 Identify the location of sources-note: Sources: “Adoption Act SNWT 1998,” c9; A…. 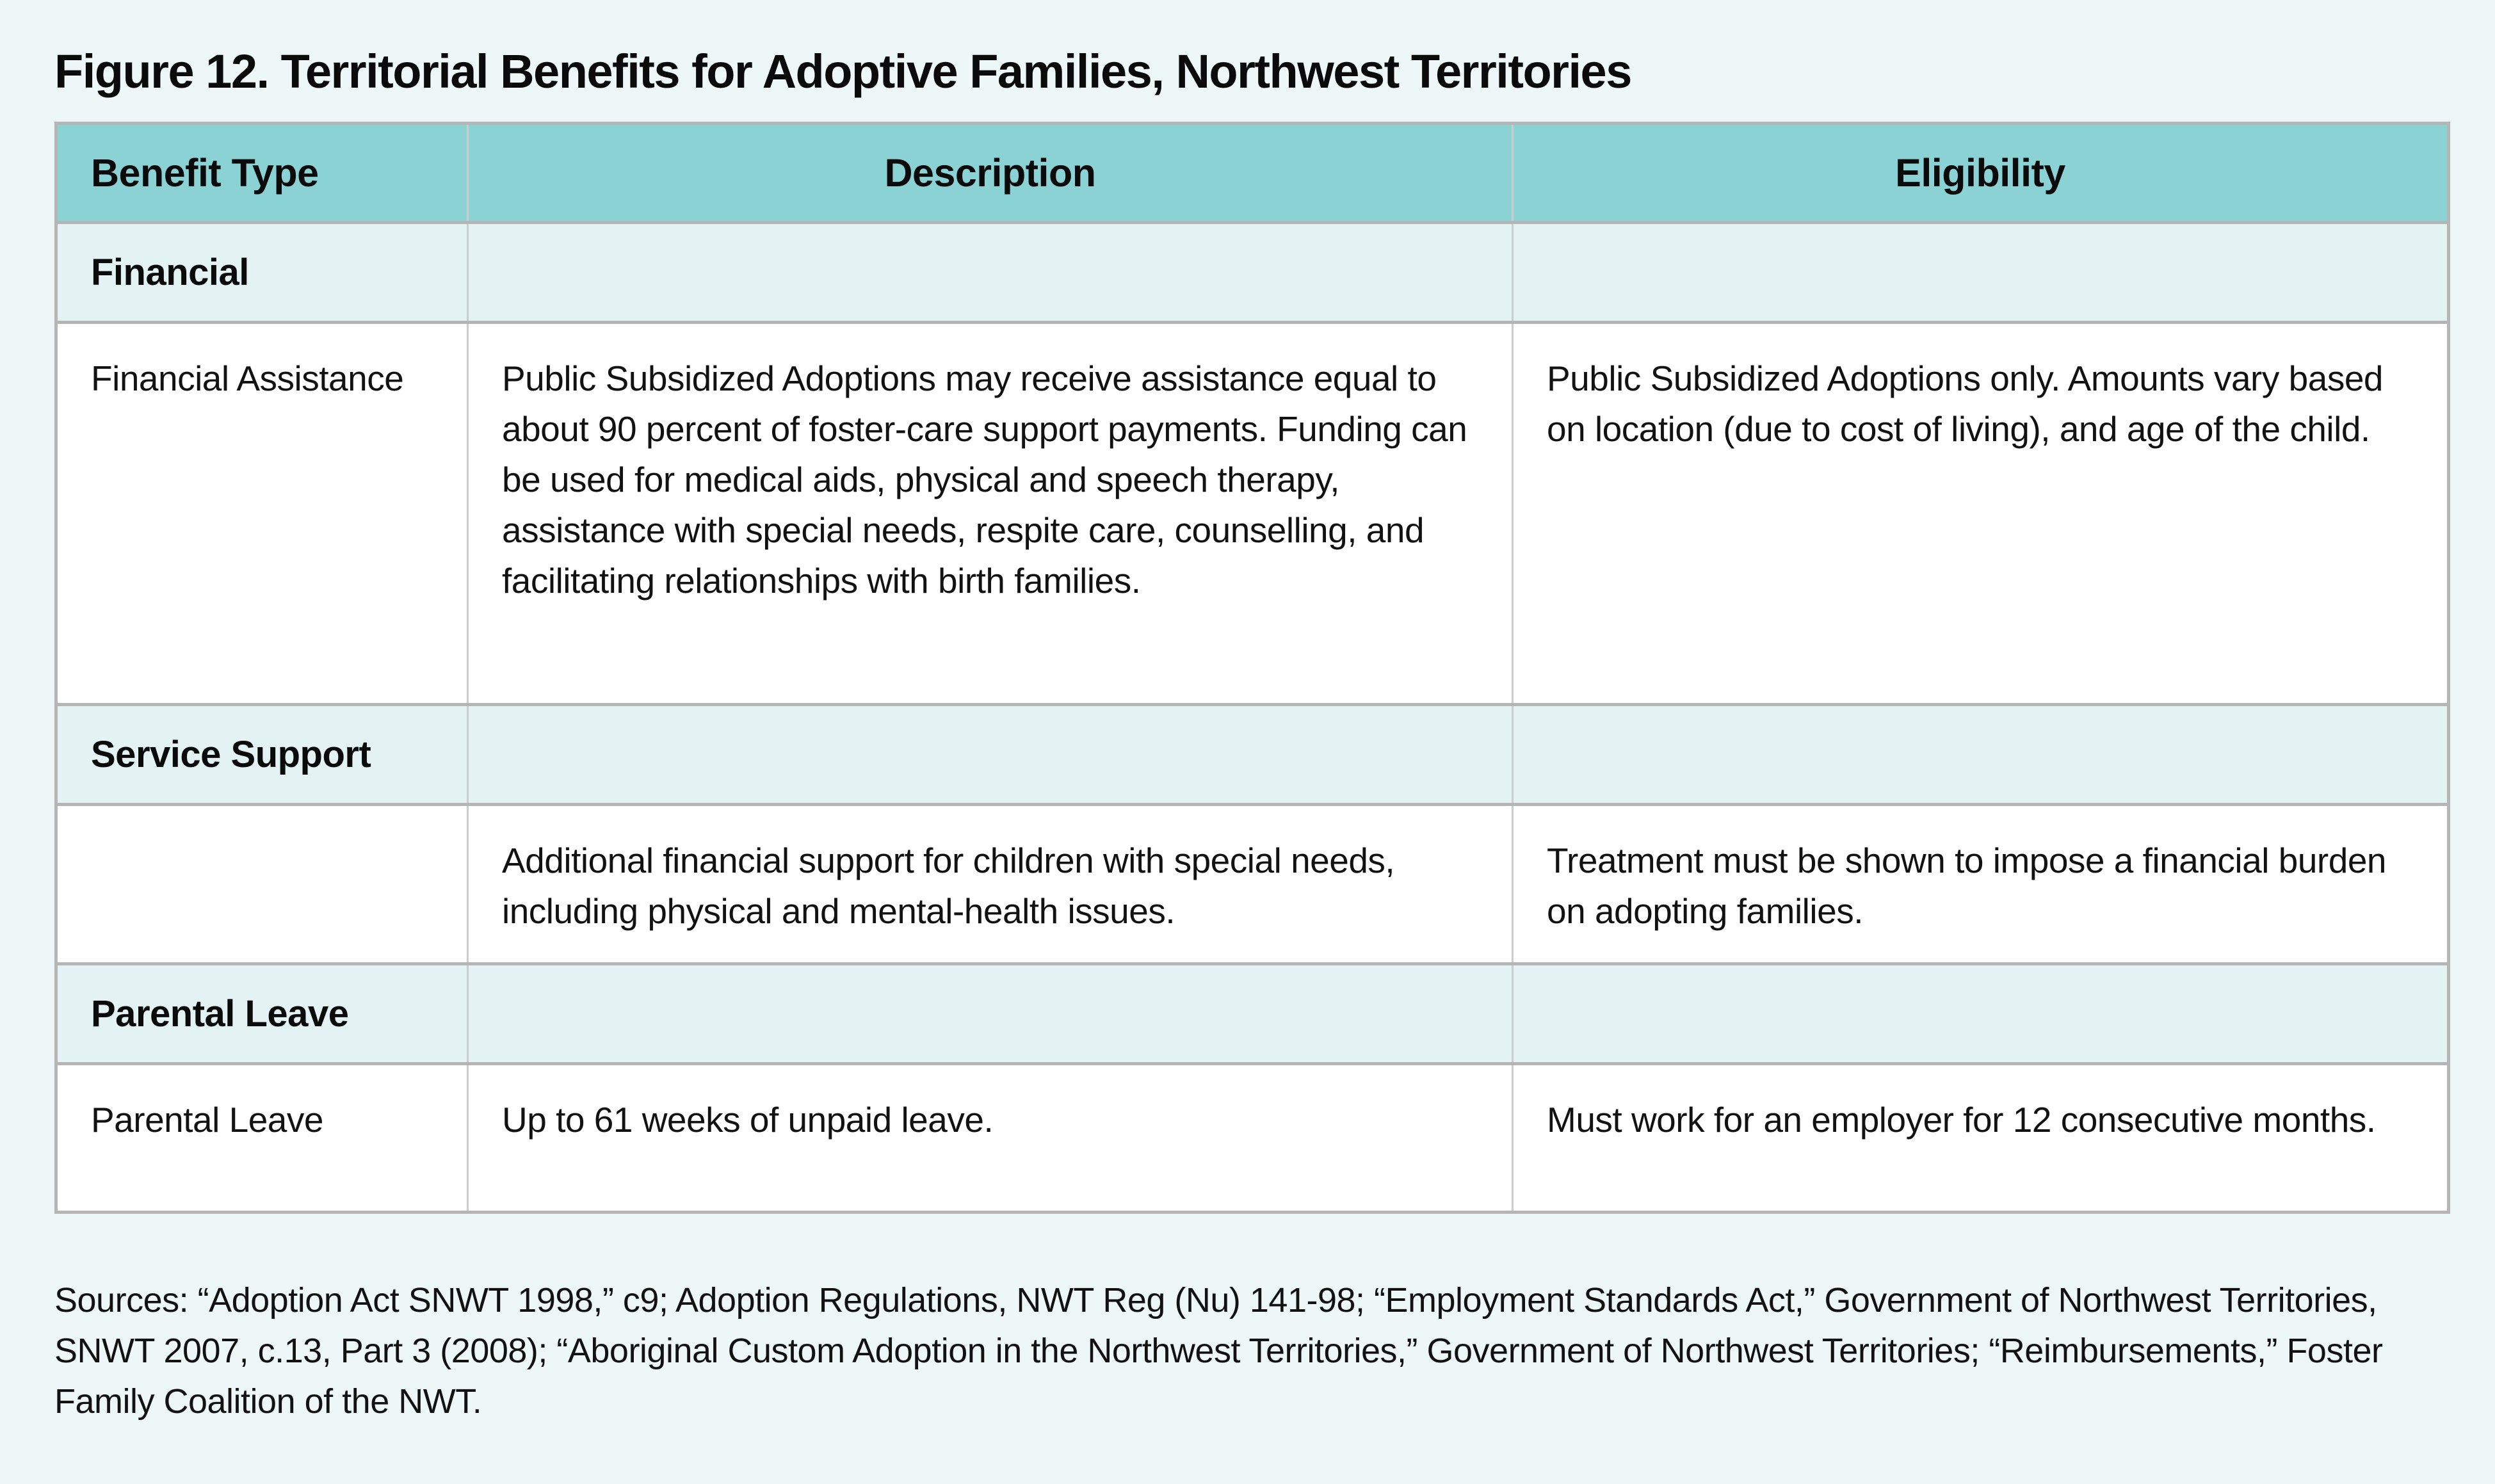
(1218, 1351).